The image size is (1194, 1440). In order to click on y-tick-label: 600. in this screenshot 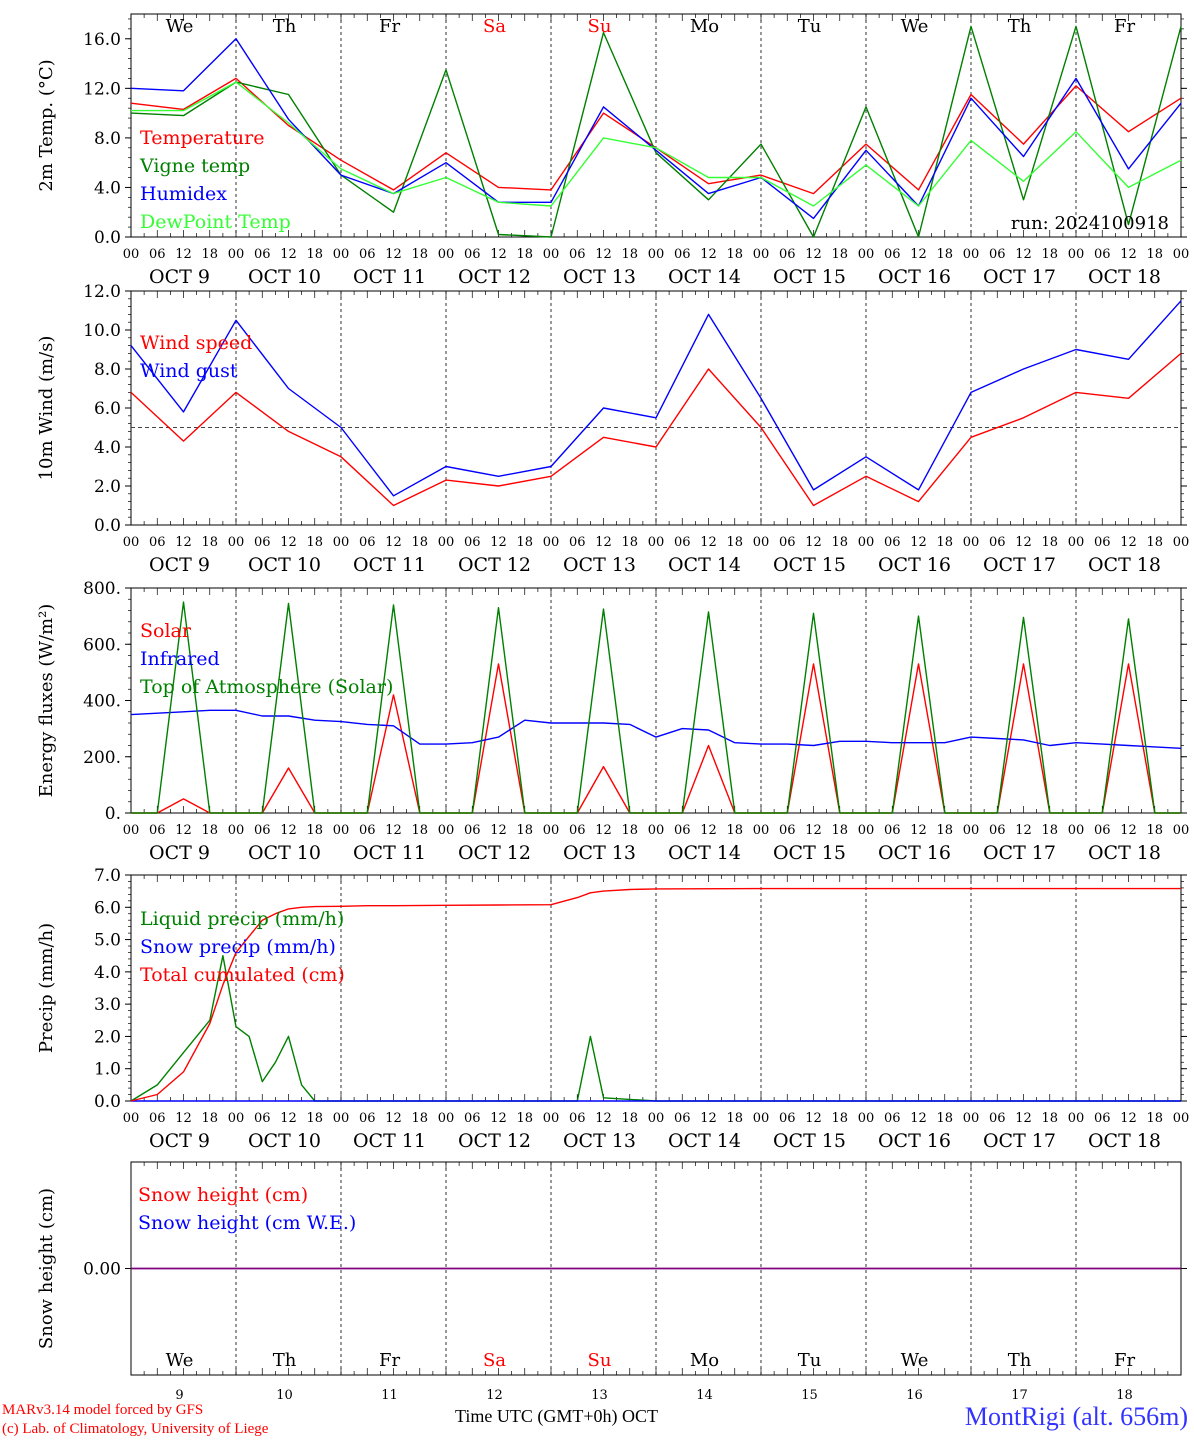, I will do `click(102, 645)`.